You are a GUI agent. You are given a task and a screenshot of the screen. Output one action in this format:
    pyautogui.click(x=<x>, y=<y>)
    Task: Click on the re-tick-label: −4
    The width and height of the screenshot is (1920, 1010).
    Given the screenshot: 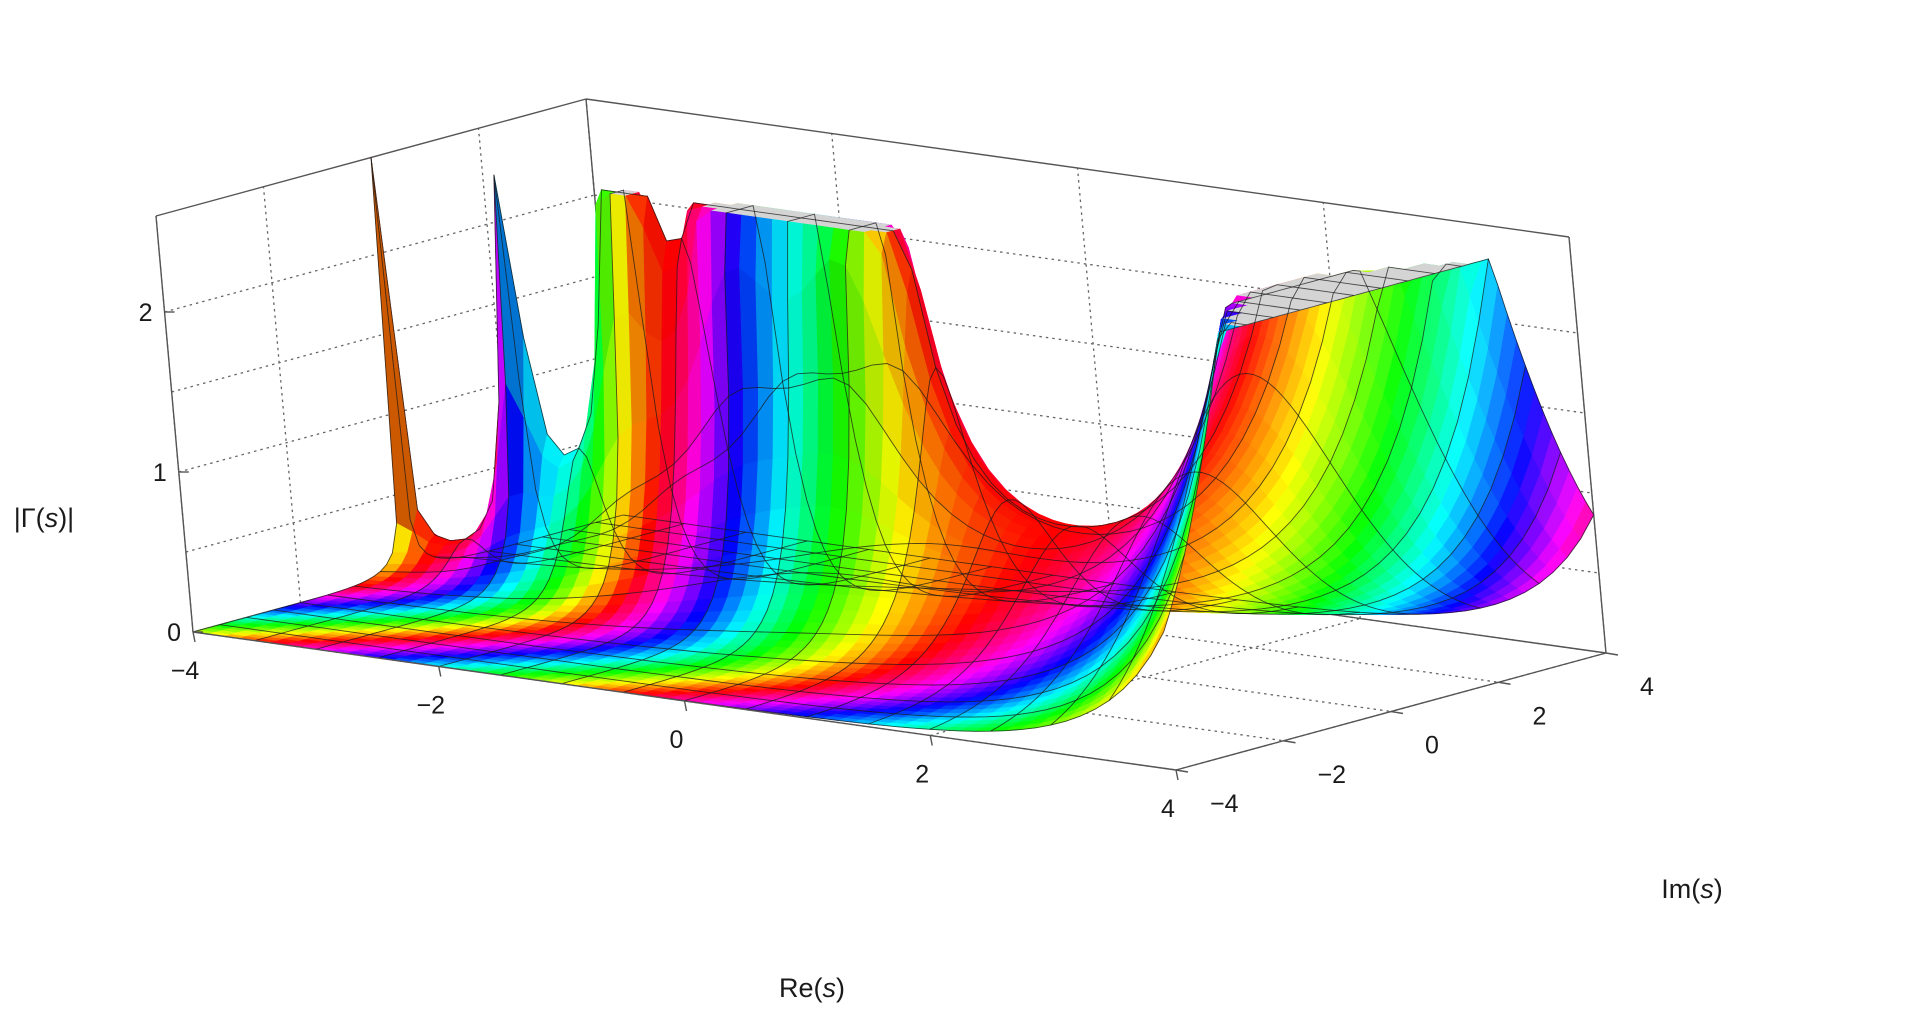 What is the action you would take?
    pyautogui.click(x=185, y=671)
    